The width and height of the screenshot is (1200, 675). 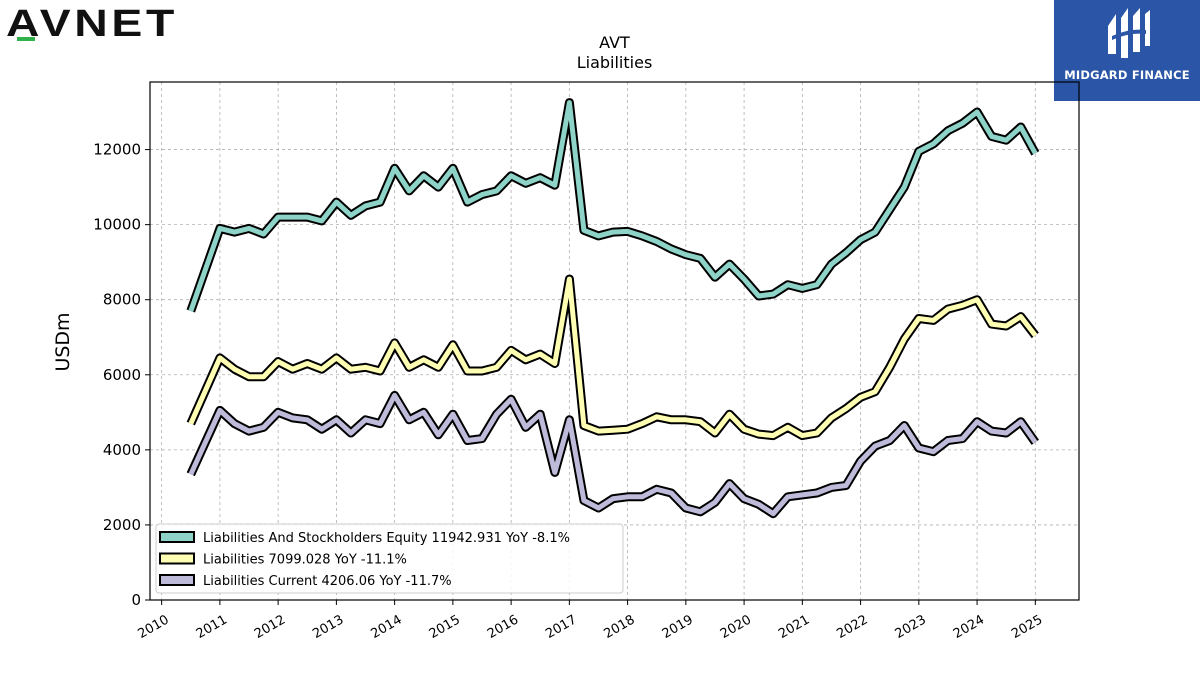 I want to click on midgard-finance-logo: MIDGARD FINANCE, so click(x=1127, y=50).